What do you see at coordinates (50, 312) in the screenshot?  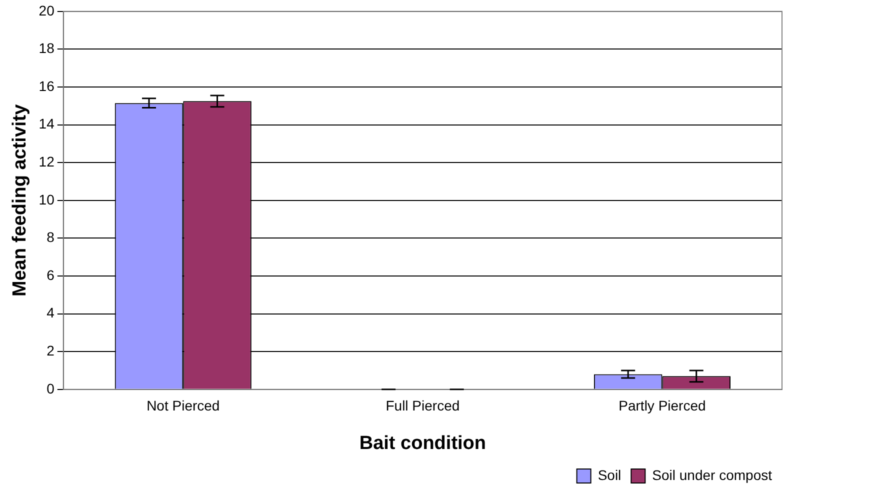 I see `y-tick-label: 4` at bounding box center [50, 312].